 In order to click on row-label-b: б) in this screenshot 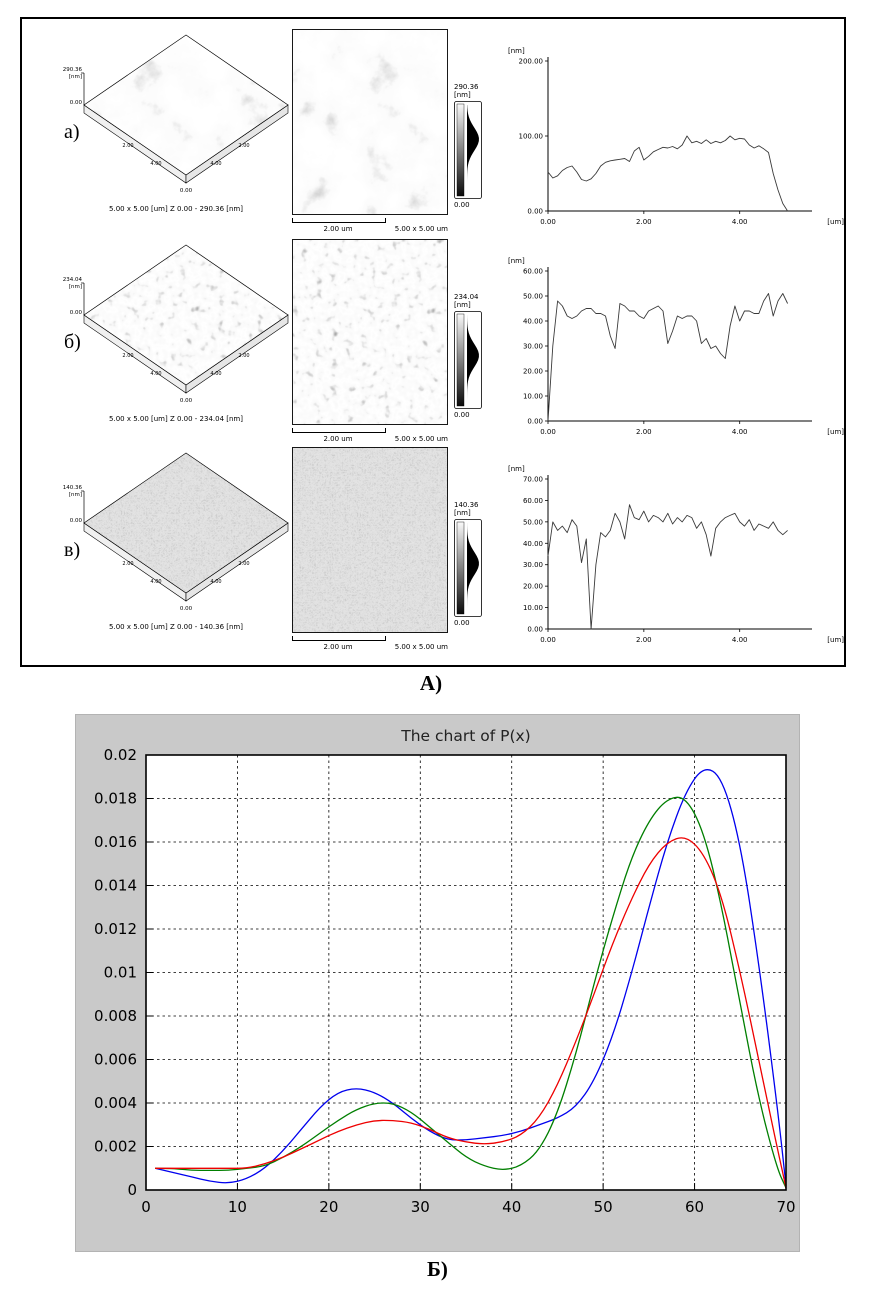, I will do `click(72, 342)`.